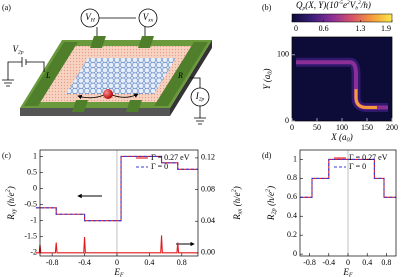 The height and width of the screenshot is (277, 415). I want to click on y-tick-label: 0, so click(295, 253).